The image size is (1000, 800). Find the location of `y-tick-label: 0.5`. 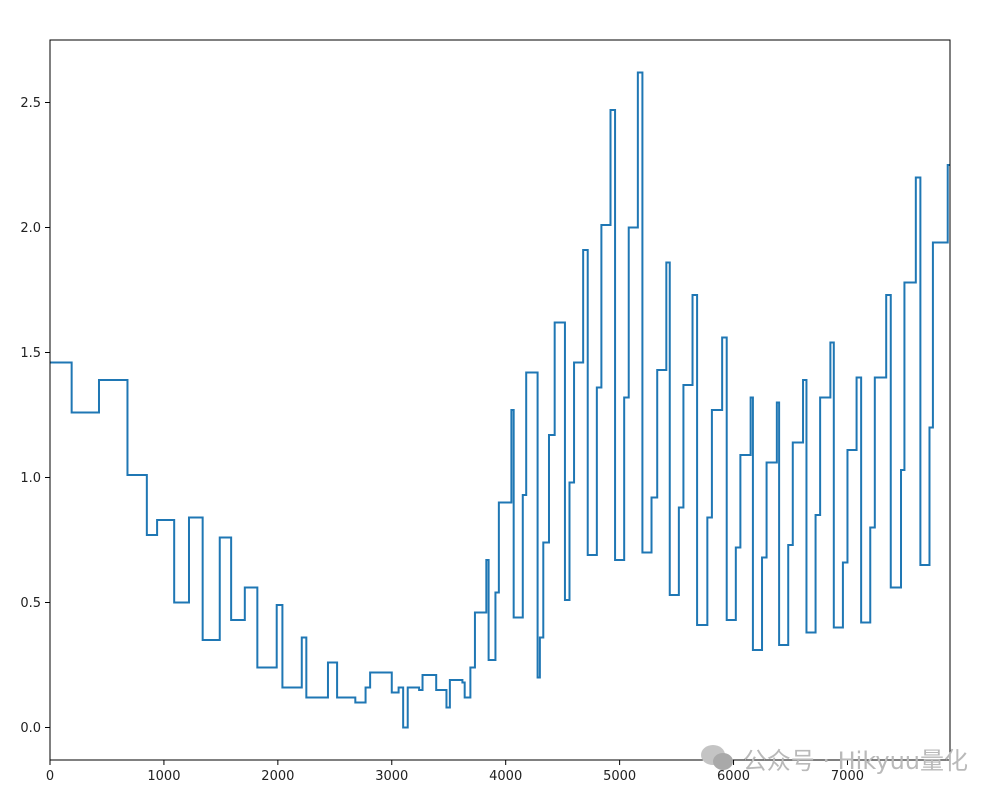

y-tick-label: 0.5 is located at coordinates (30, 603).